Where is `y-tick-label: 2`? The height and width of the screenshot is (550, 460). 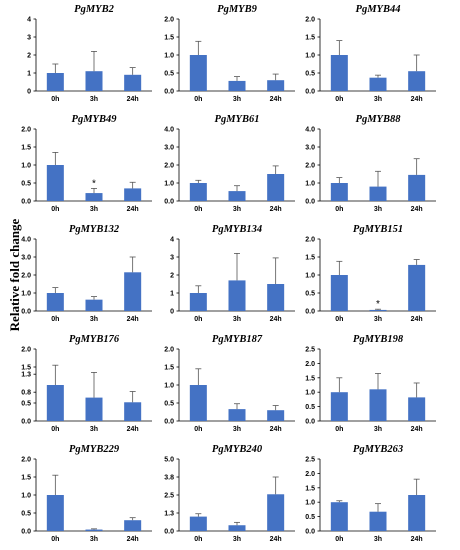 y-tick-label: 2 is located at coordinates (172, 276).